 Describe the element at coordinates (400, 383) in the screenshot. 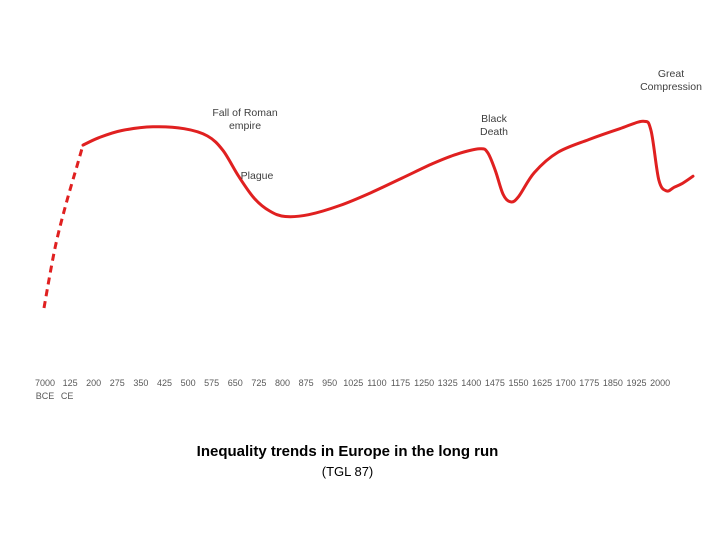

I see `x-tick-label: 1175` at that location.